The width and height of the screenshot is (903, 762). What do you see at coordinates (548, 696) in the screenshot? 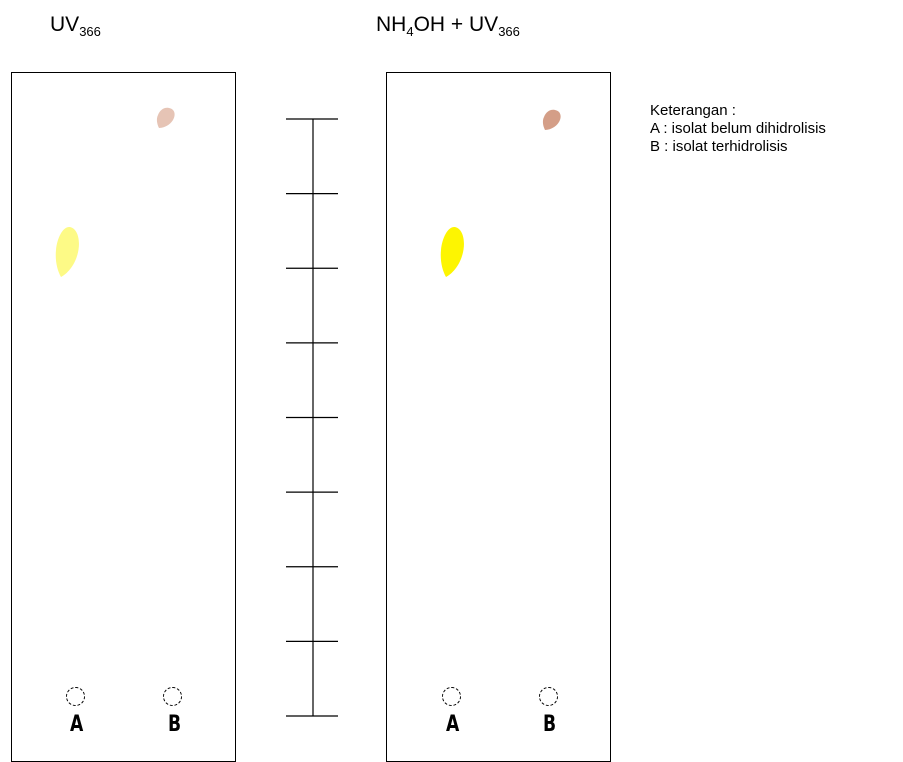
I see `origin-b-nh4oh` at bounding box center [548, 696].